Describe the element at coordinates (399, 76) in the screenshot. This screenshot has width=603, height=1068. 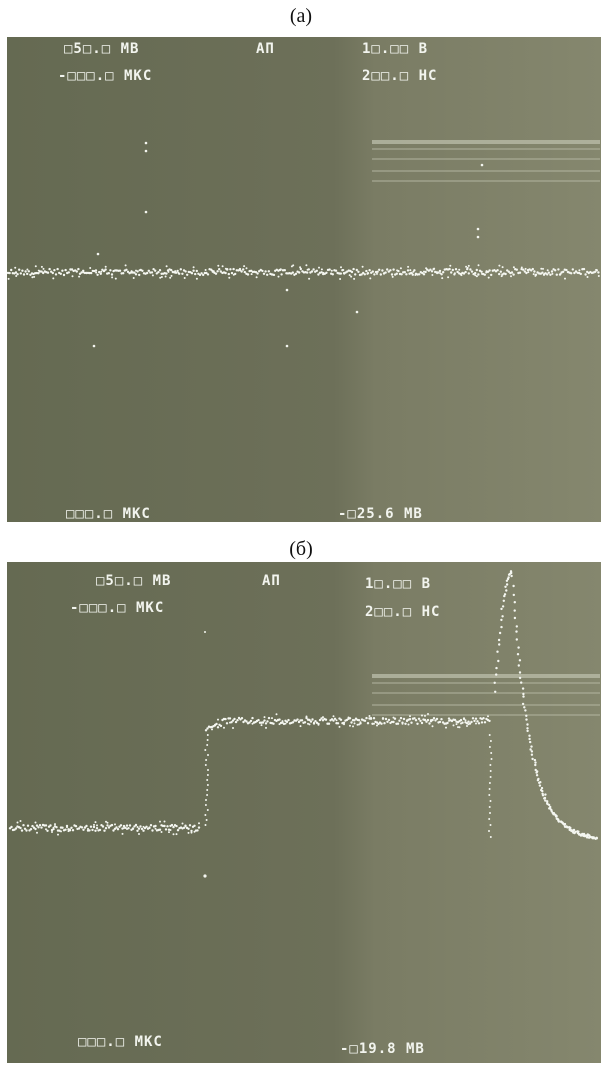
I see `readout: 2□□.□ НС` at that location.